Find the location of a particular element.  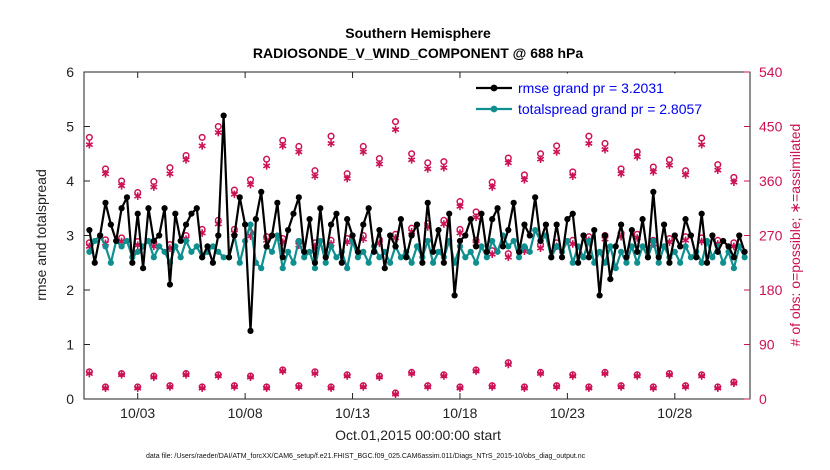

y-axis-left: 0 1 2 3 4 5 6 is located at coordinates (78, 235).